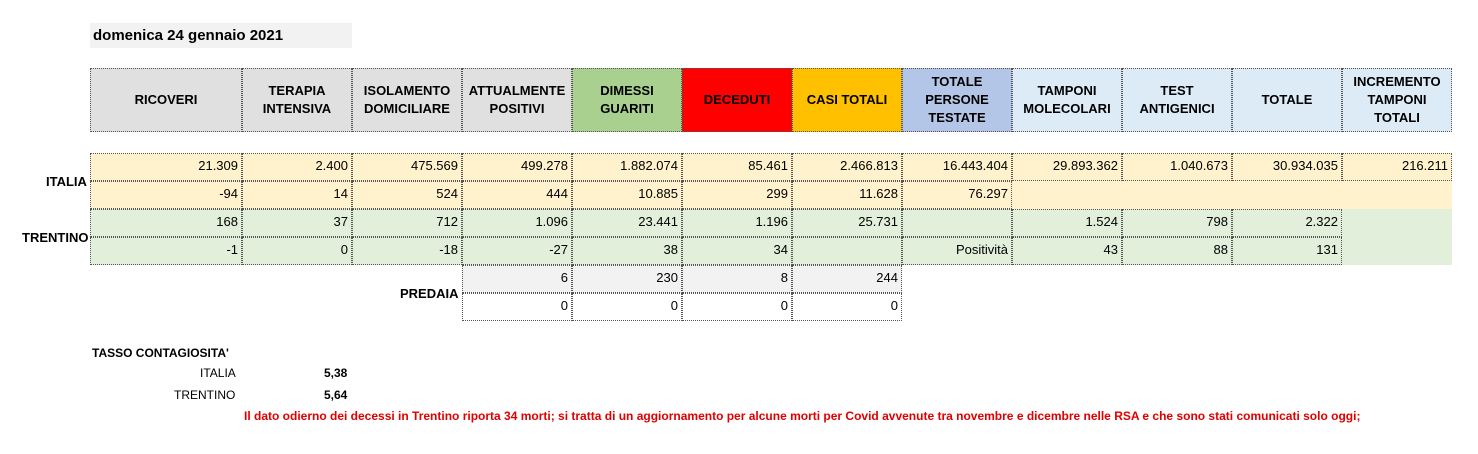 Image resolution: width=1478 pixels, height=454 pixels. I want to click on italia-row1-cell: 475.569, so click(407, 167).